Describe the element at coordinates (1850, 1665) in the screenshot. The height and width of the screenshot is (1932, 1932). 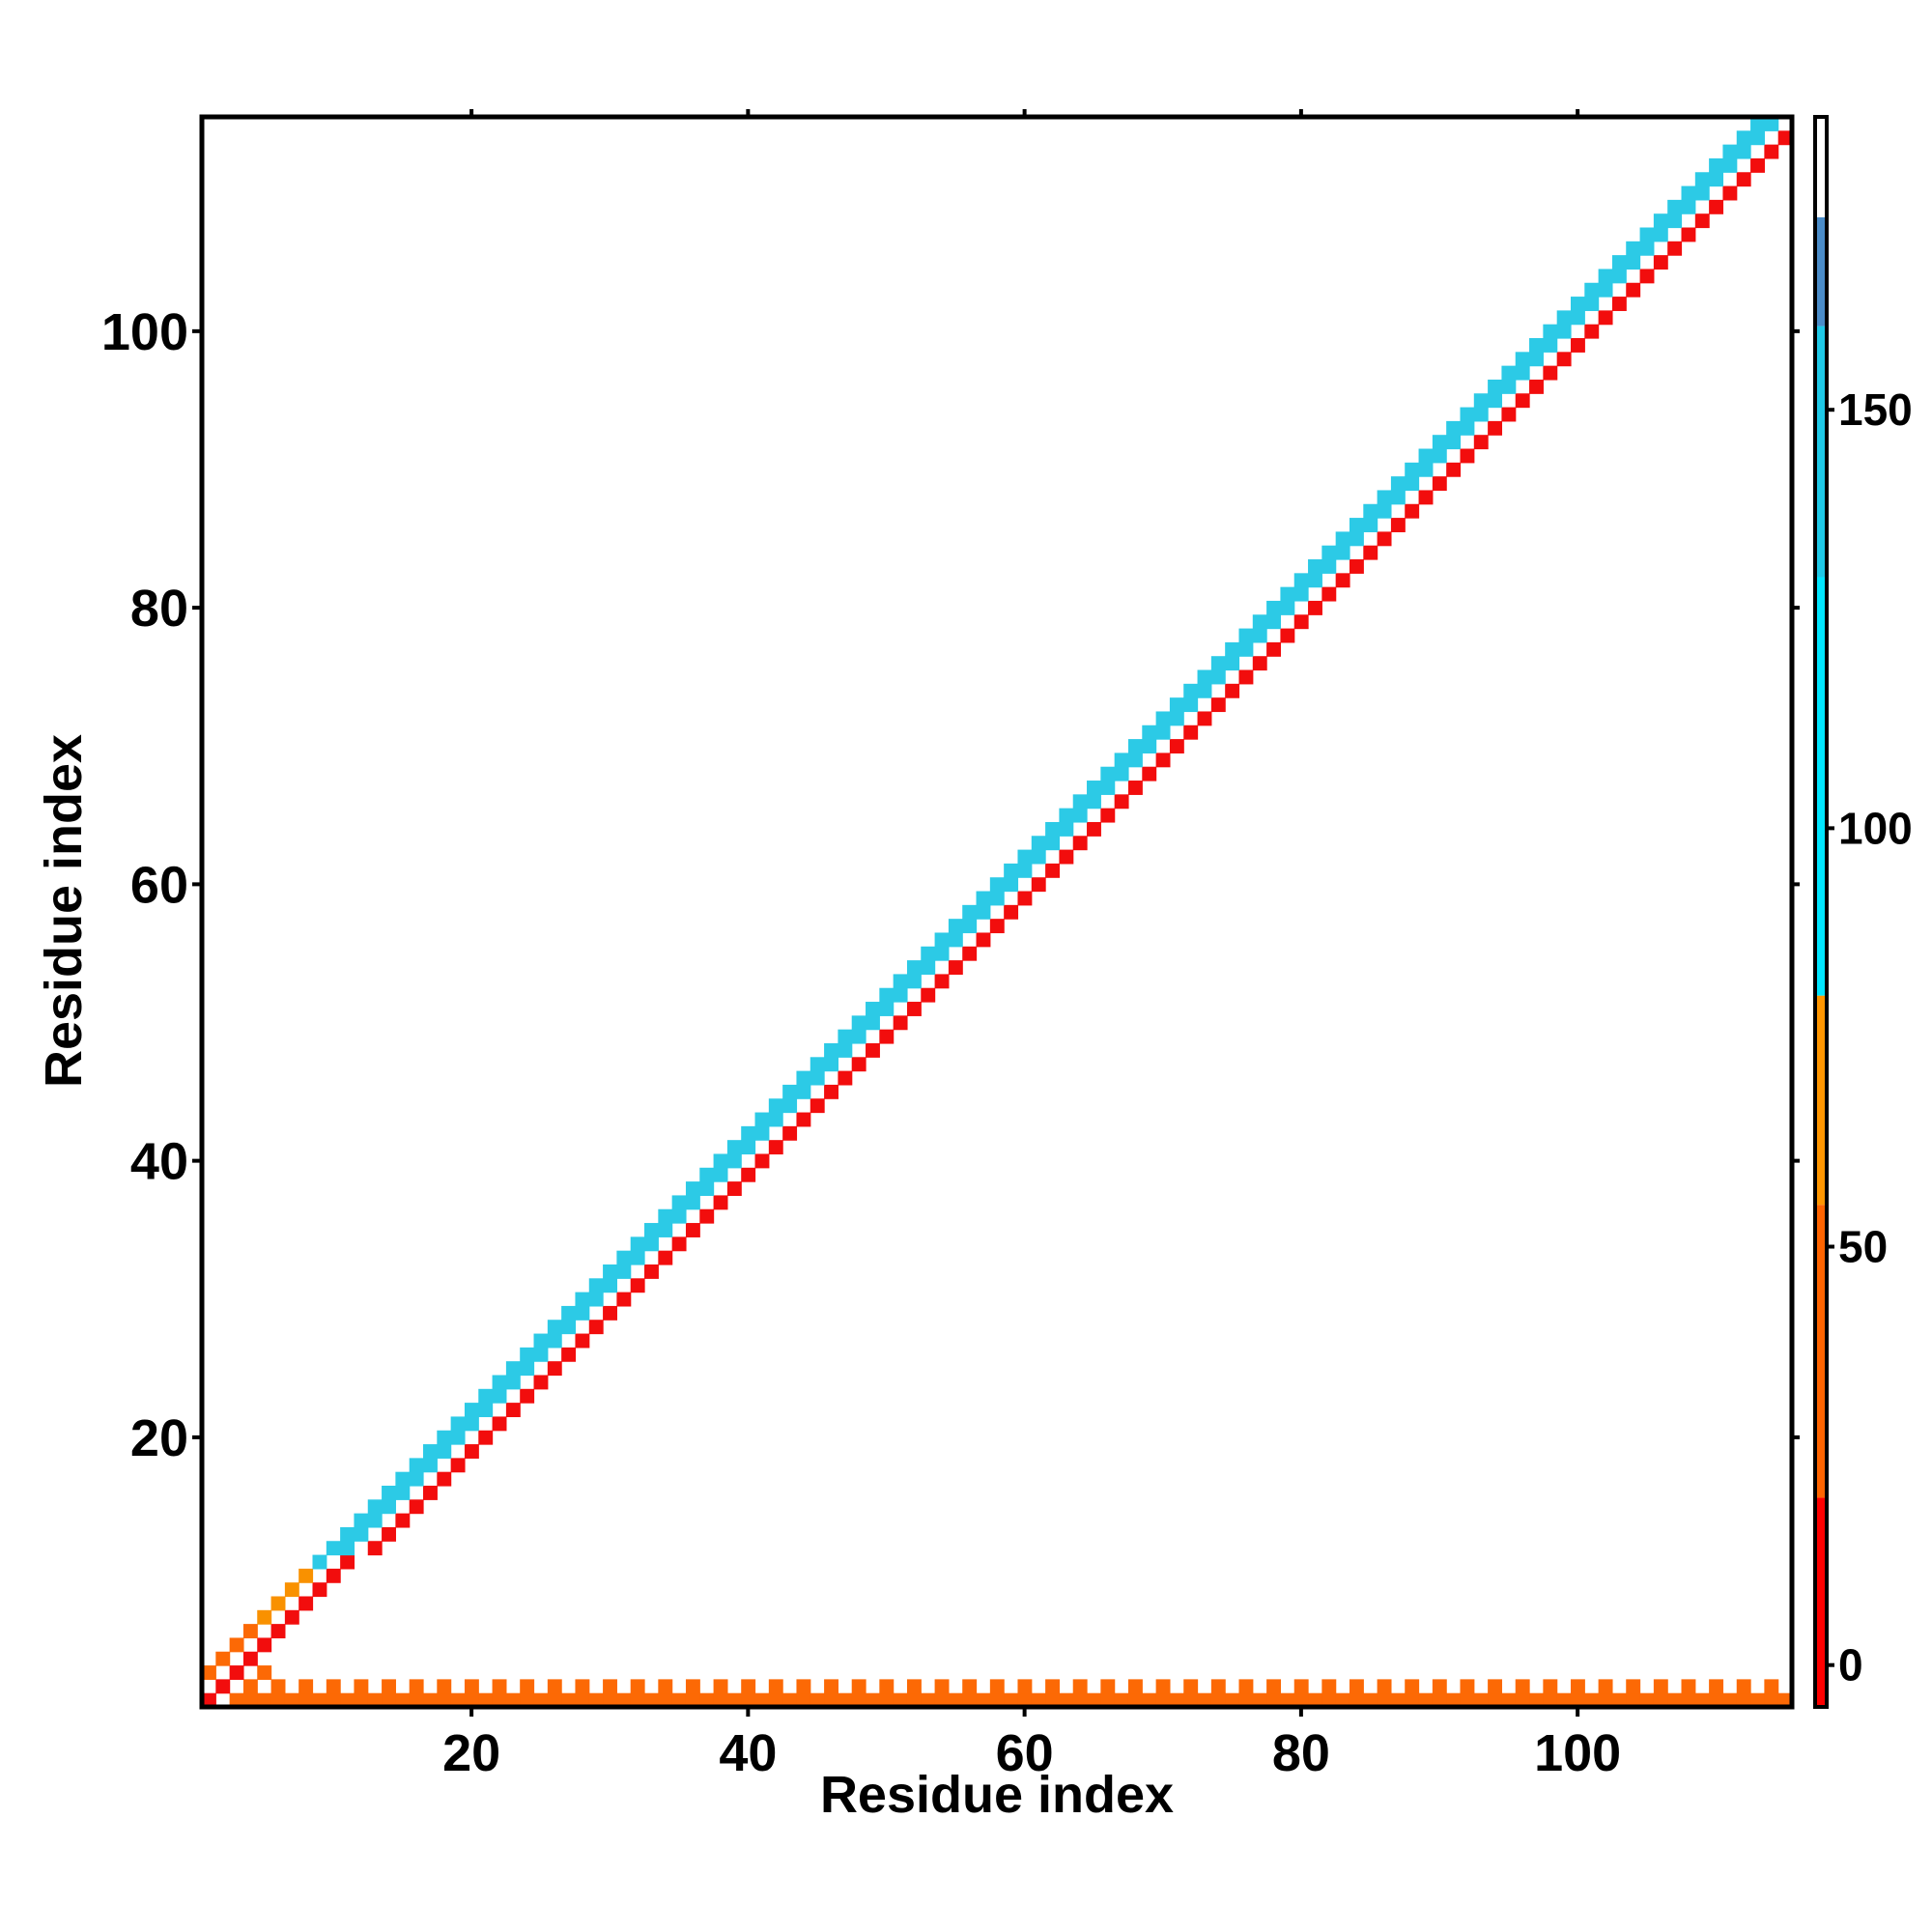
I see `colorbar-tick-label: 0` at that location.